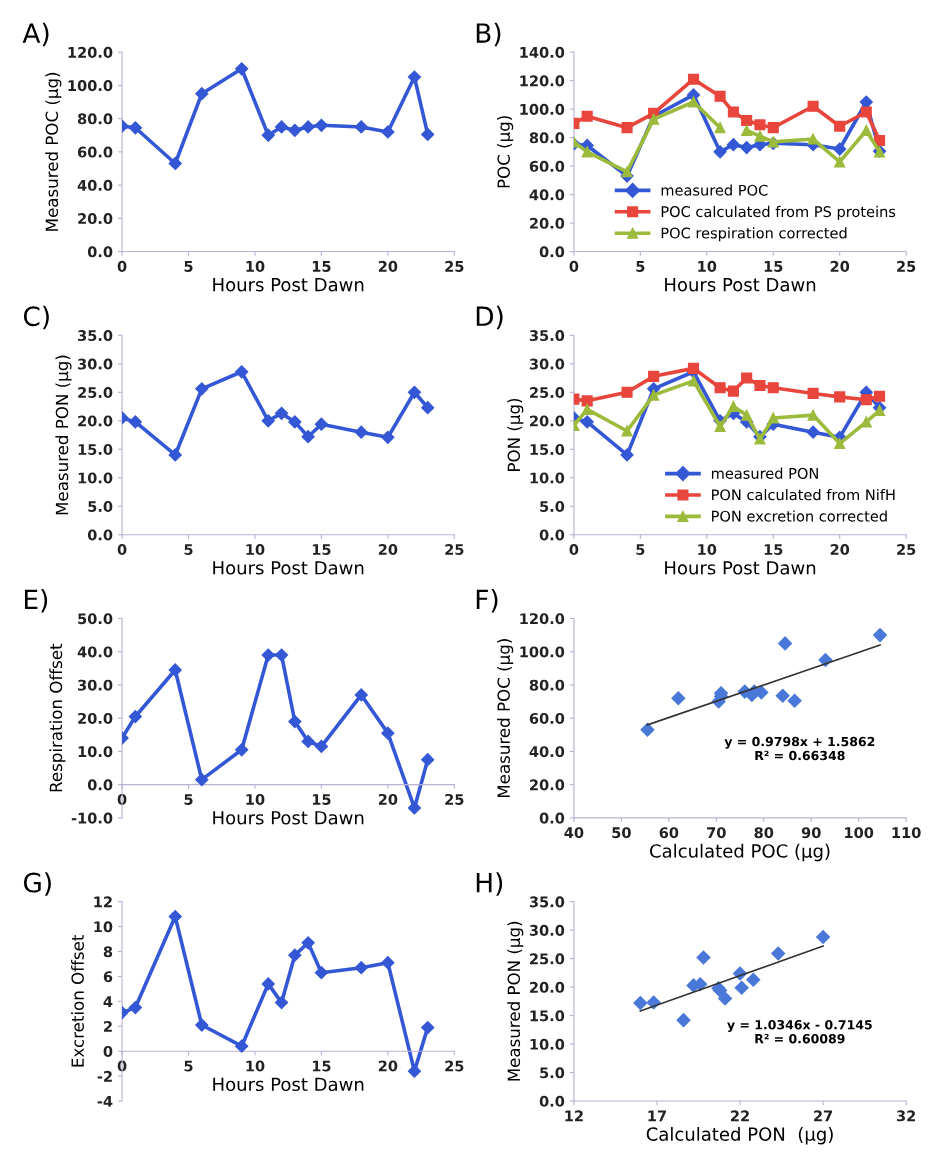  I want to click on y-tick-label: 6, so click(108, 977).